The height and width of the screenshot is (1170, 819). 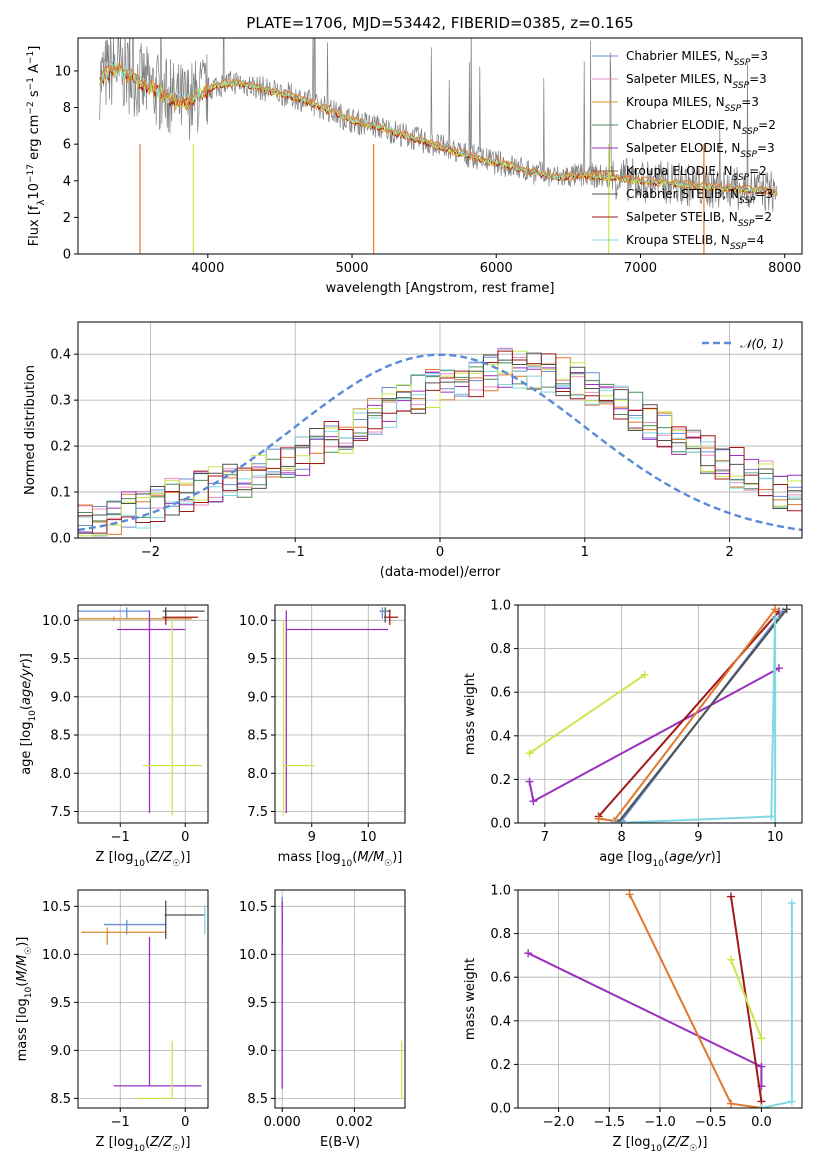 What do you see at coordinates (22, 968) in the screenshot?
I see `y-axis-label-part: M/M` at bounding box center [22, 968].